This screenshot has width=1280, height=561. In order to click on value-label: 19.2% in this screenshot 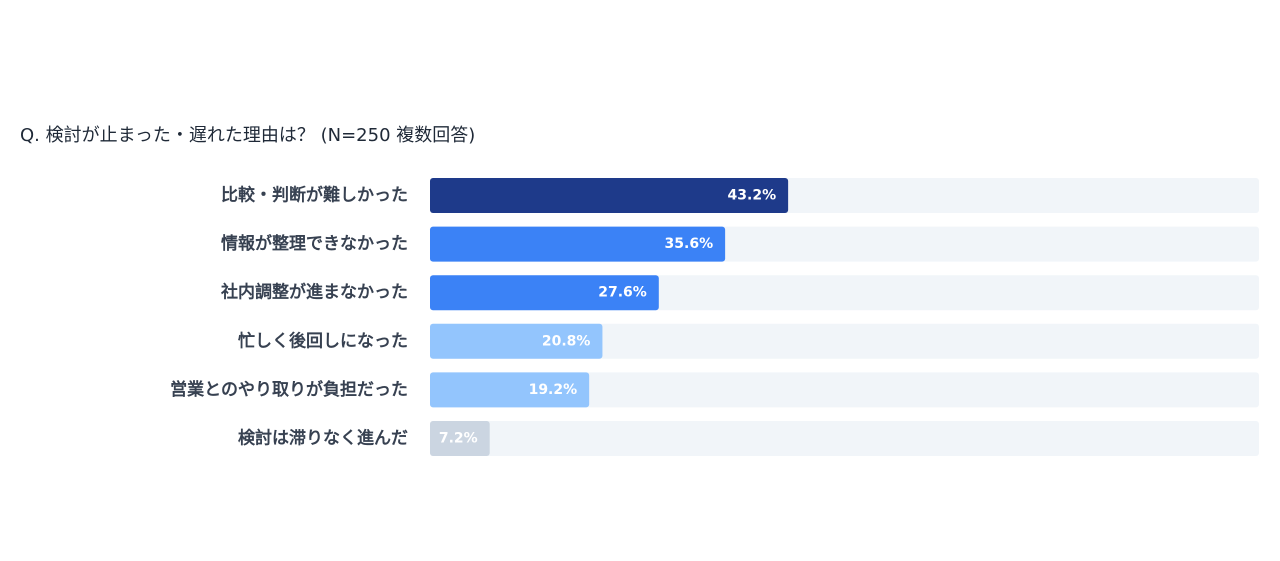, I will do `click(553, 390)`.